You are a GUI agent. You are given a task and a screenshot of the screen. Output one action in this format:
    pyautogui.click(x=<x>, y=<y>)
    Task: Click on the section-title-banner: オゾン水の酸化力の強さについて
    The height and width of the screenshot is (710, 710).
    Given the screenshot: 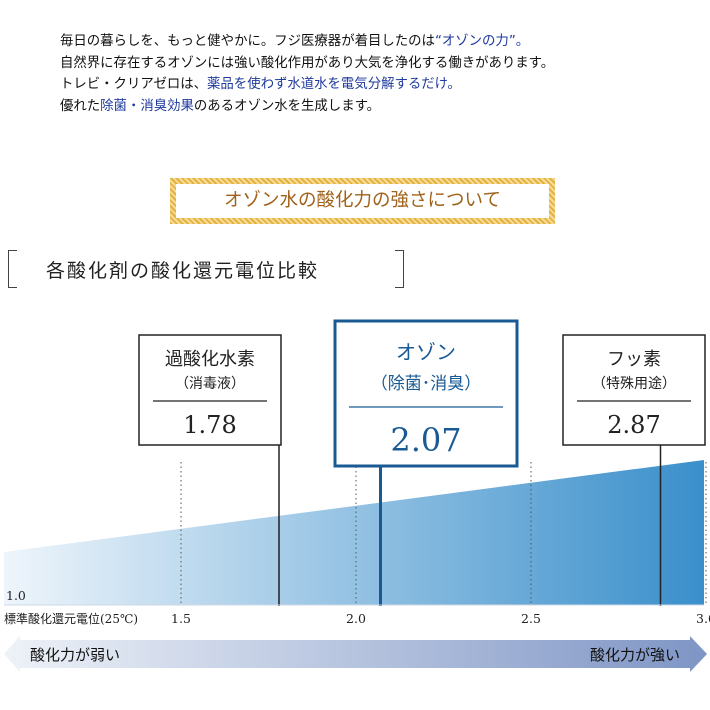 What is the action you would take?
    pyautogui.click(x=362, y=201)
    